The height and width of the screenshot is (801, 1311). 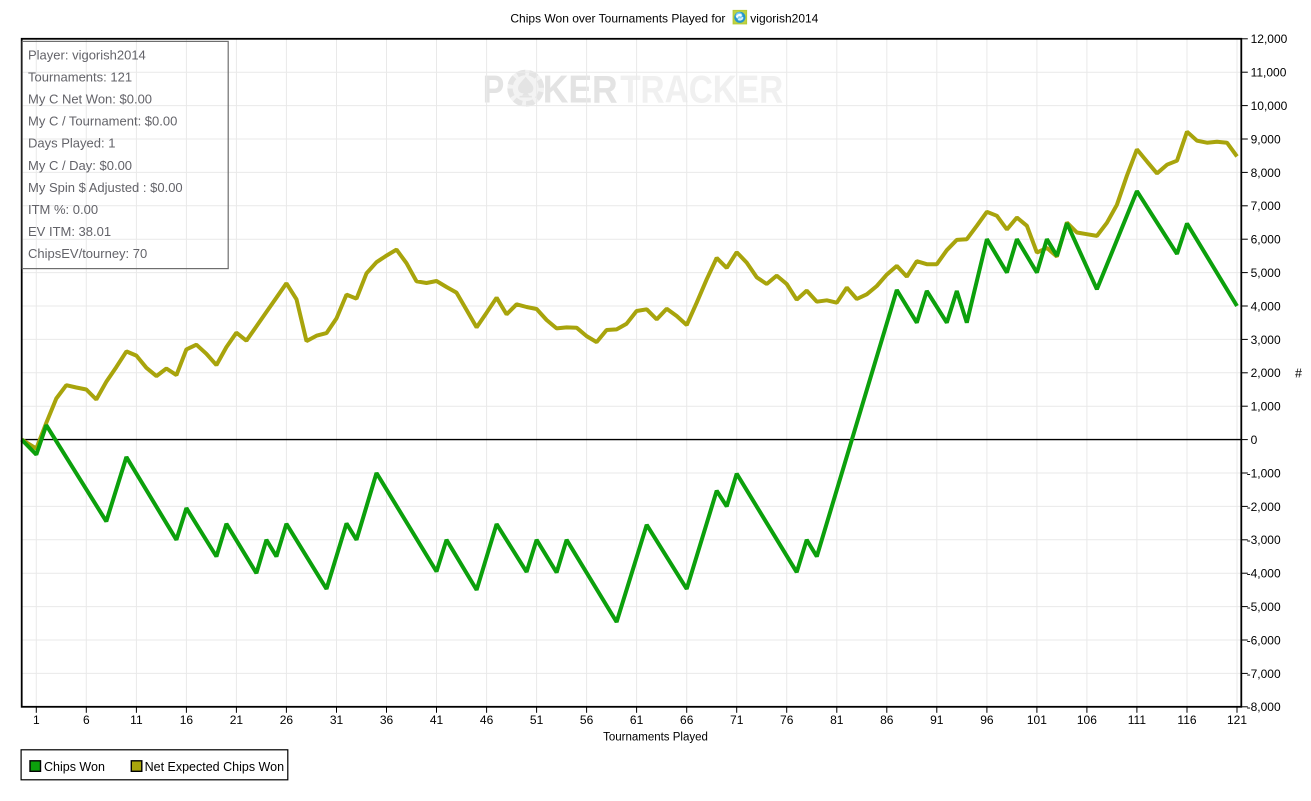 What do you see at coordinates (1264, 540) in the screenshot?
I see `svg-text: -3,000` at bounding box center [1264, 540].